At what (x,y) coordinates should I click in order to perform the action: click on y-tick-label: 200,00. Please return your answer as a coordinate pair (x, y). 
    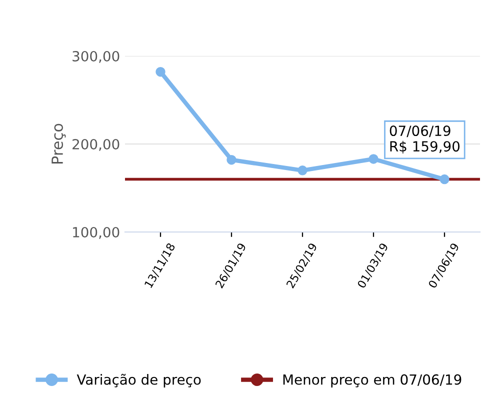
    Looking at the image, I should click on (96, 144).